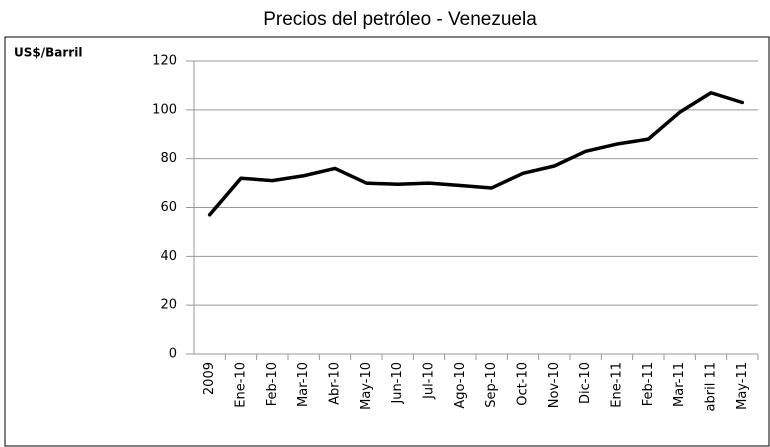 Image resolution: width=770 pixels, height=447 pixels. Describe the element at coordinates (585, 383) in the screenshot. I see `x-tick-label: Dic-10` at that location.